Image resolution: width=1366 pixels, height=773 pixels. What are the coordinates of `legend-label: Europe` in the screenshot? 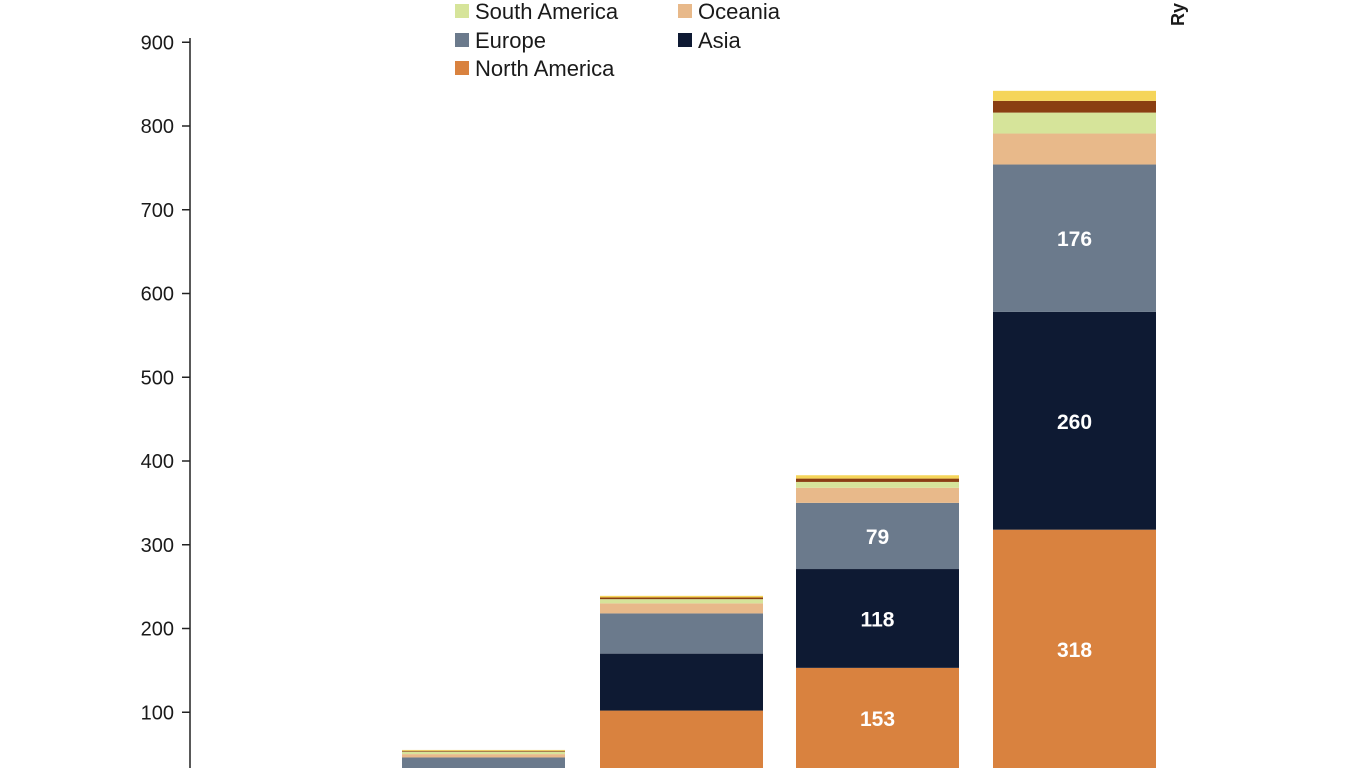 It's located at (510, 40).